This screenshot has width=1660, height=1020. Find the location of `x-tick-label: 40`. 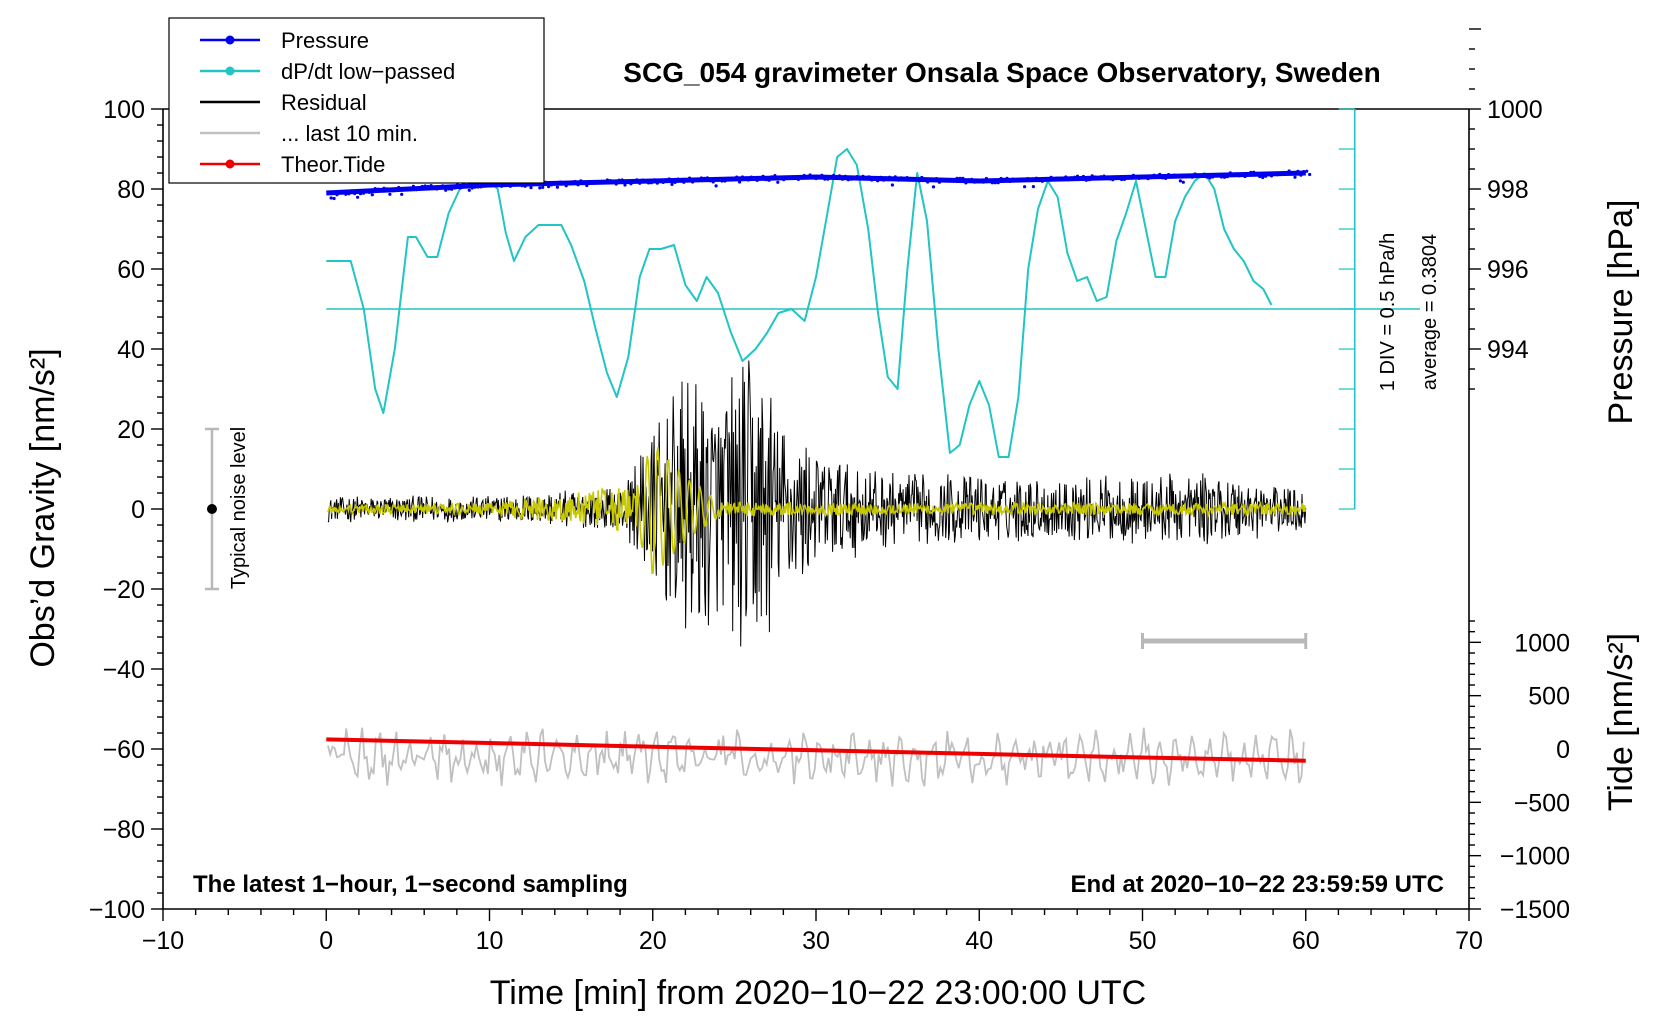

x-tick-label: 40 is located at coordinates (979, 941).